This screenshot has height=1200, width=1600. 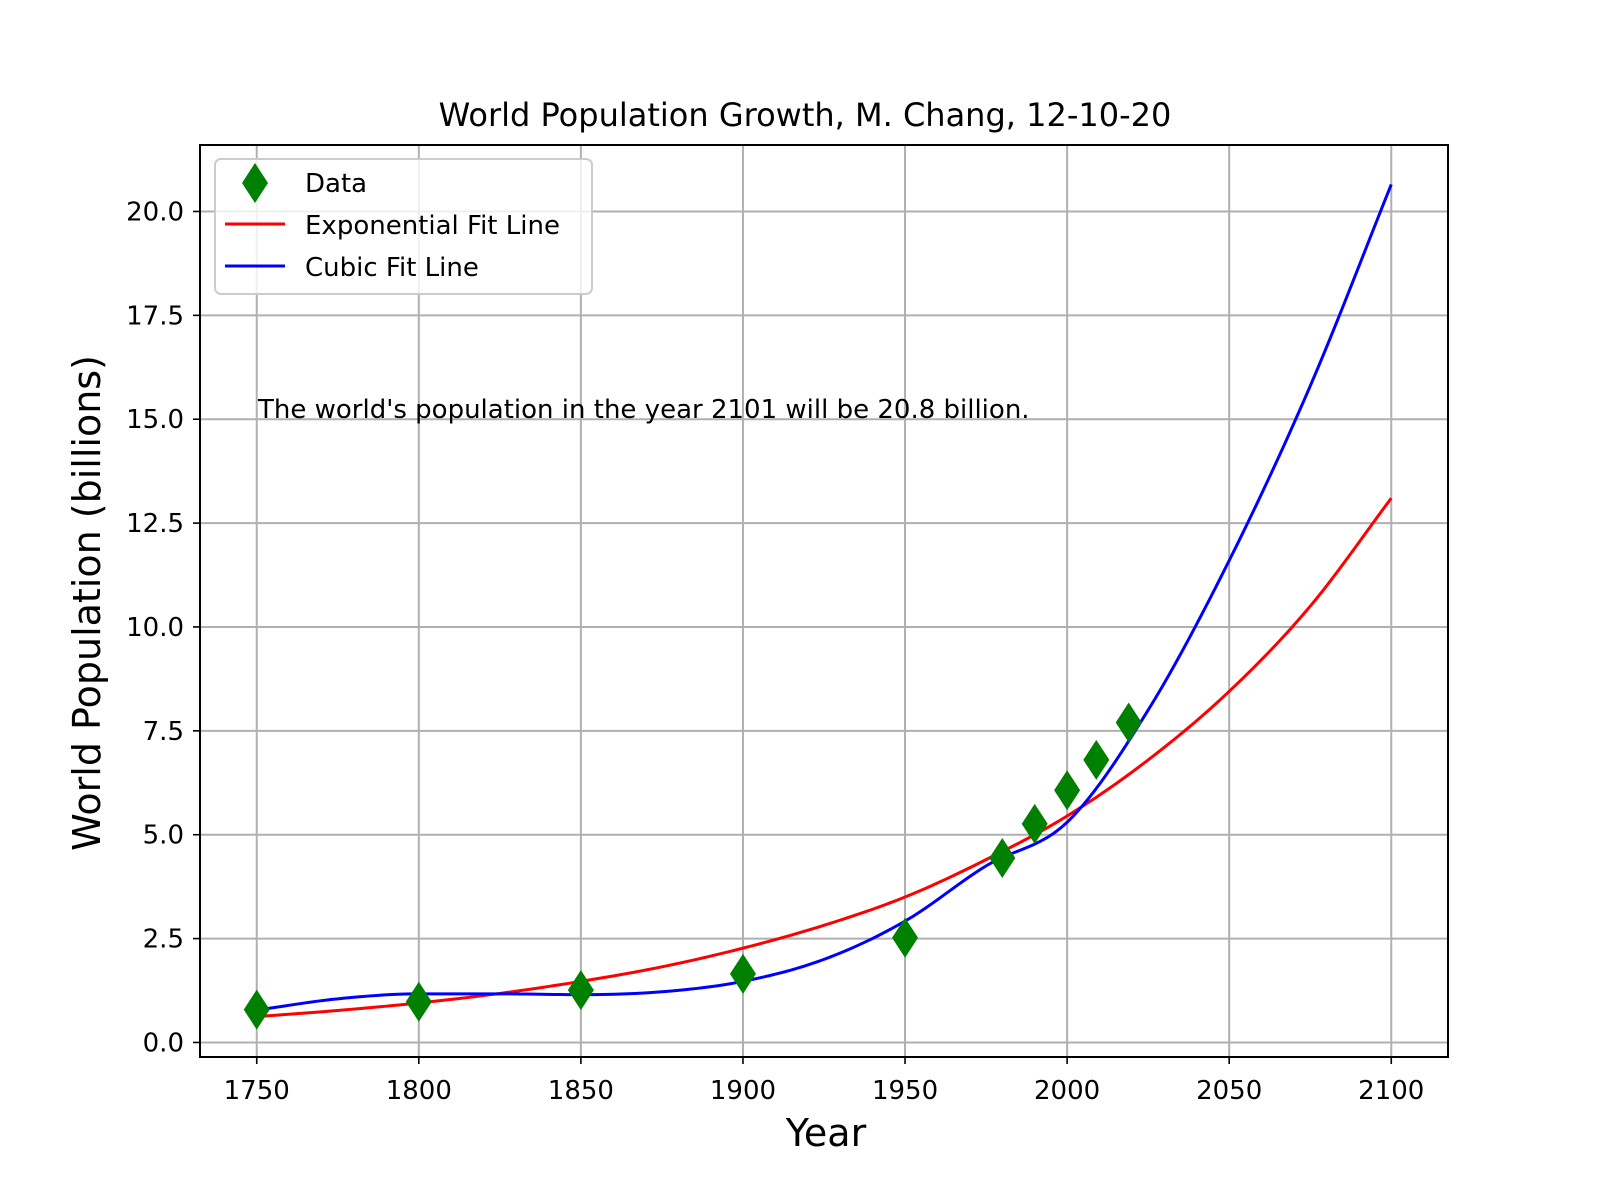 I want to click on y-axis-label: World Population (billions), so click(x=87, y=603).